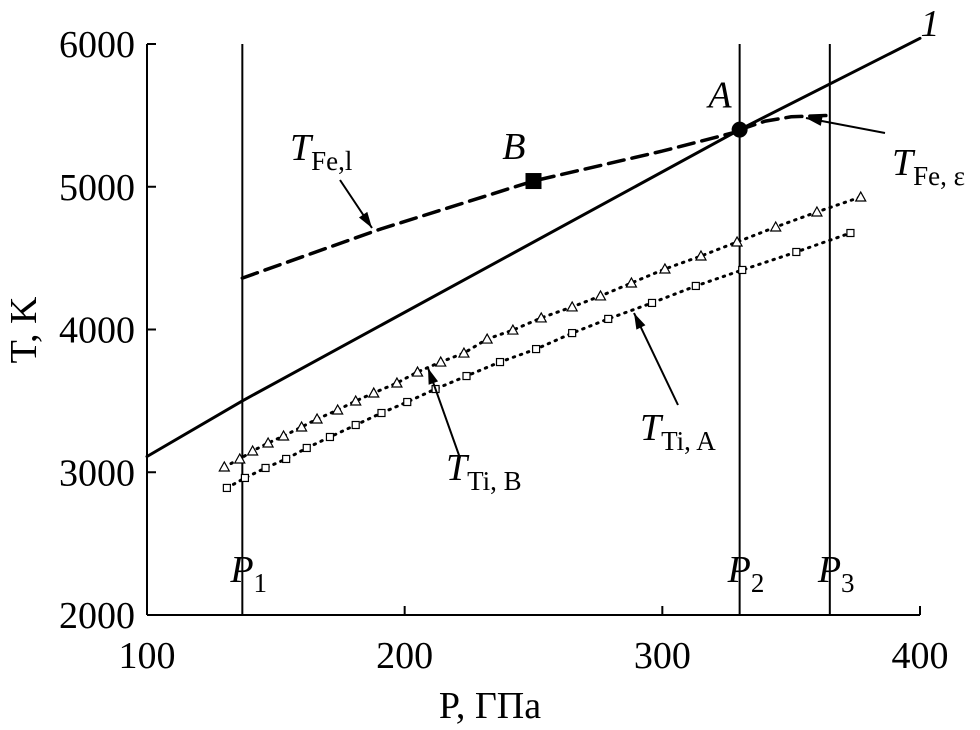 The height and width of the screenshot is (730, 980). I want to click on series-label-main: 1, so click(930, 24).